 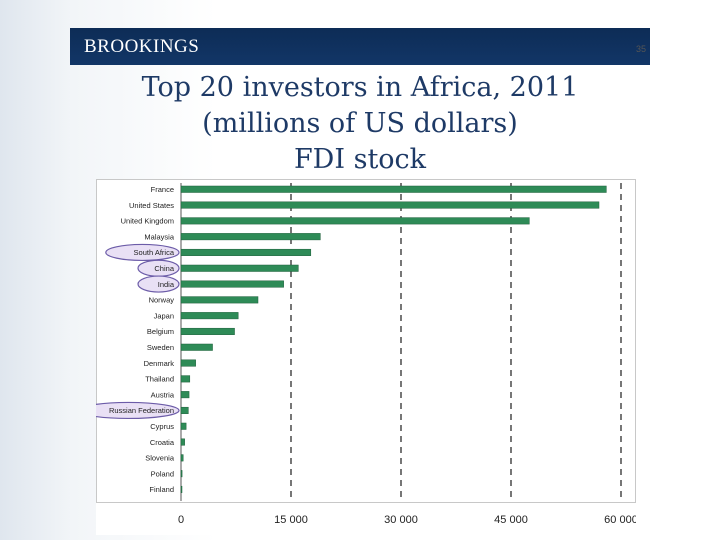 What do you see at coordinates (159, 363) in the screenshot?
I see `category-label: Denmark` at bounding box center [159, 363].